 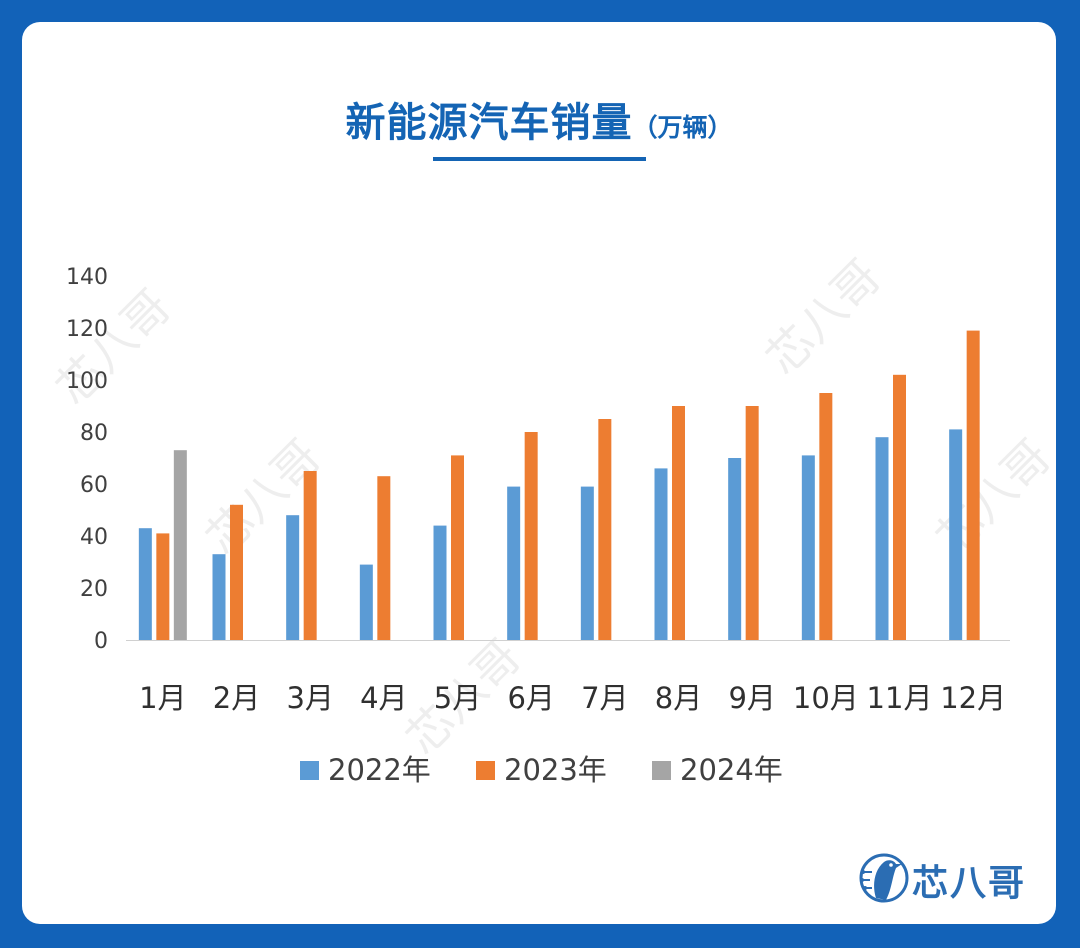 I want to click on brand-name: 芯八哥, so click(x=969, y=883).